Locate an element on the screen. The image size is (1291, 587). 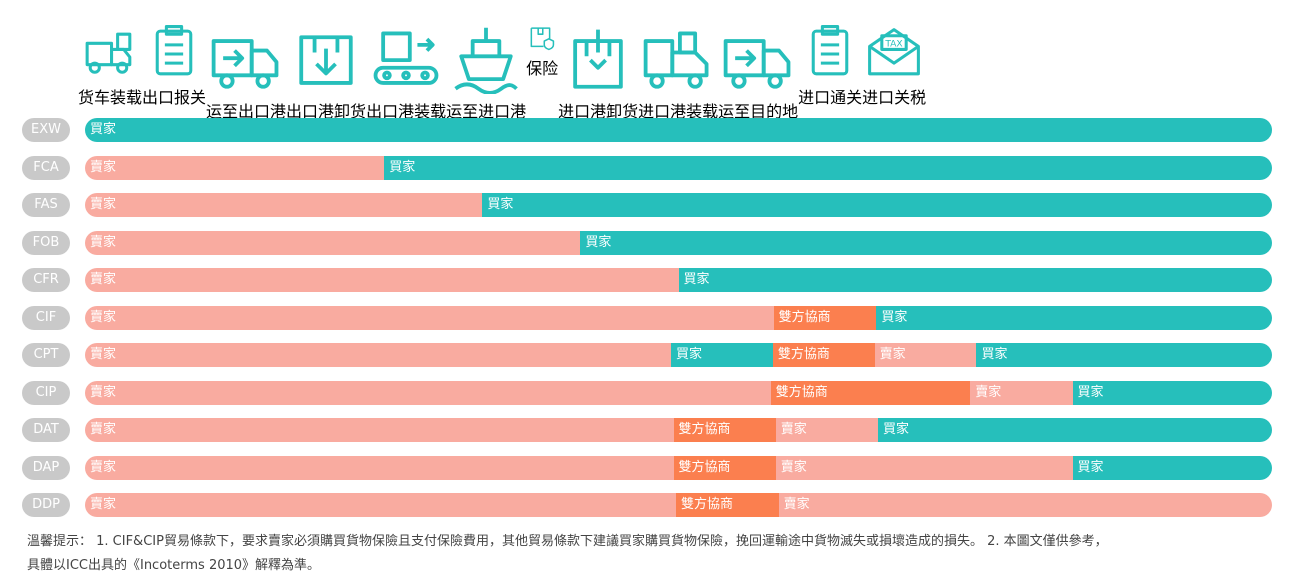
stage-label: 保险 is located at coordinates (542, 68).